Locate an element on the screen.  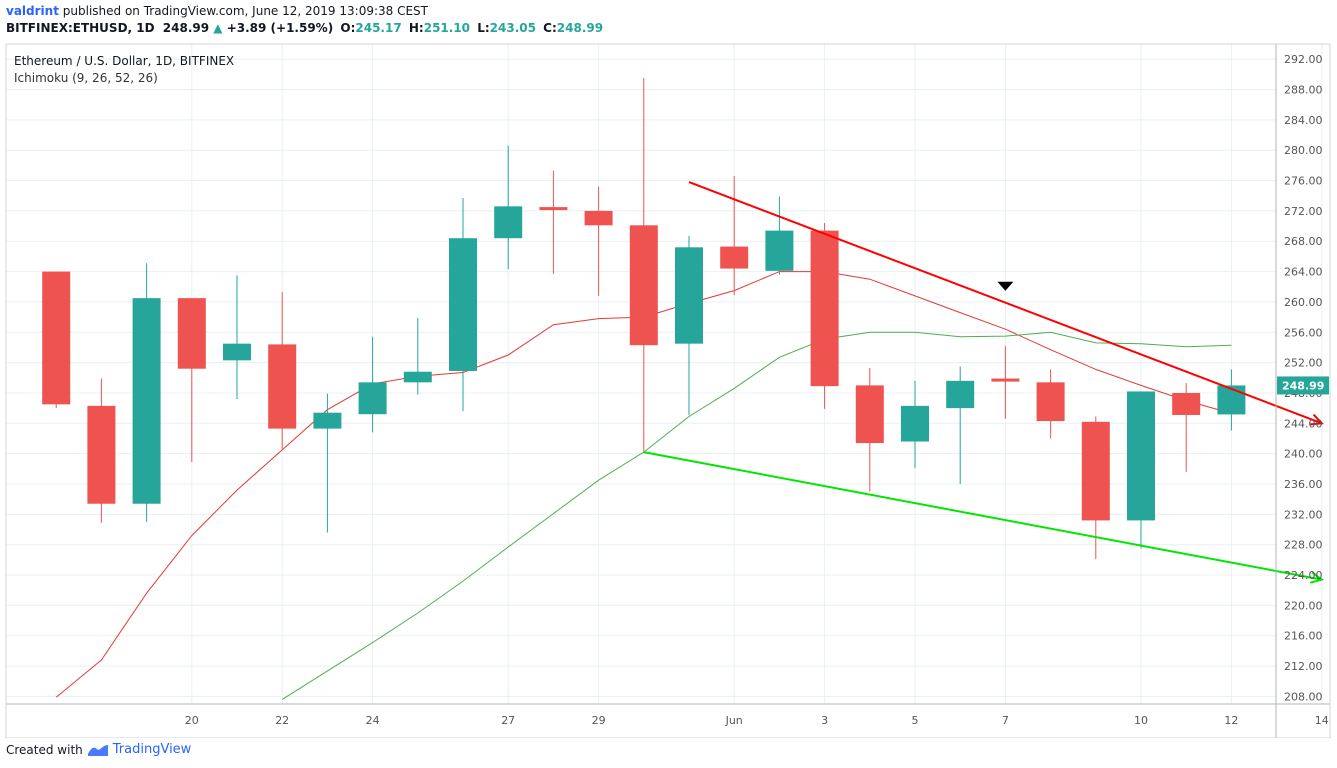
date-tick-label: 10 is located at coordinates (1141, 720).